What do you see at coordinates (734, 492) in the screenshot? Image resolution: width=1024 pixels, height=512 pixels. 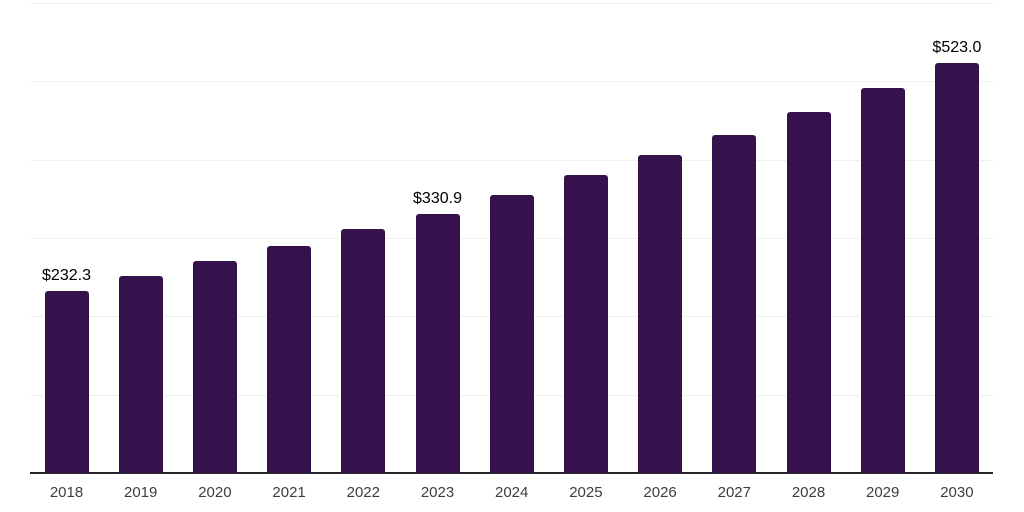 I see `x-tick-label-2027: 2027` at bounding box center [734, 492].